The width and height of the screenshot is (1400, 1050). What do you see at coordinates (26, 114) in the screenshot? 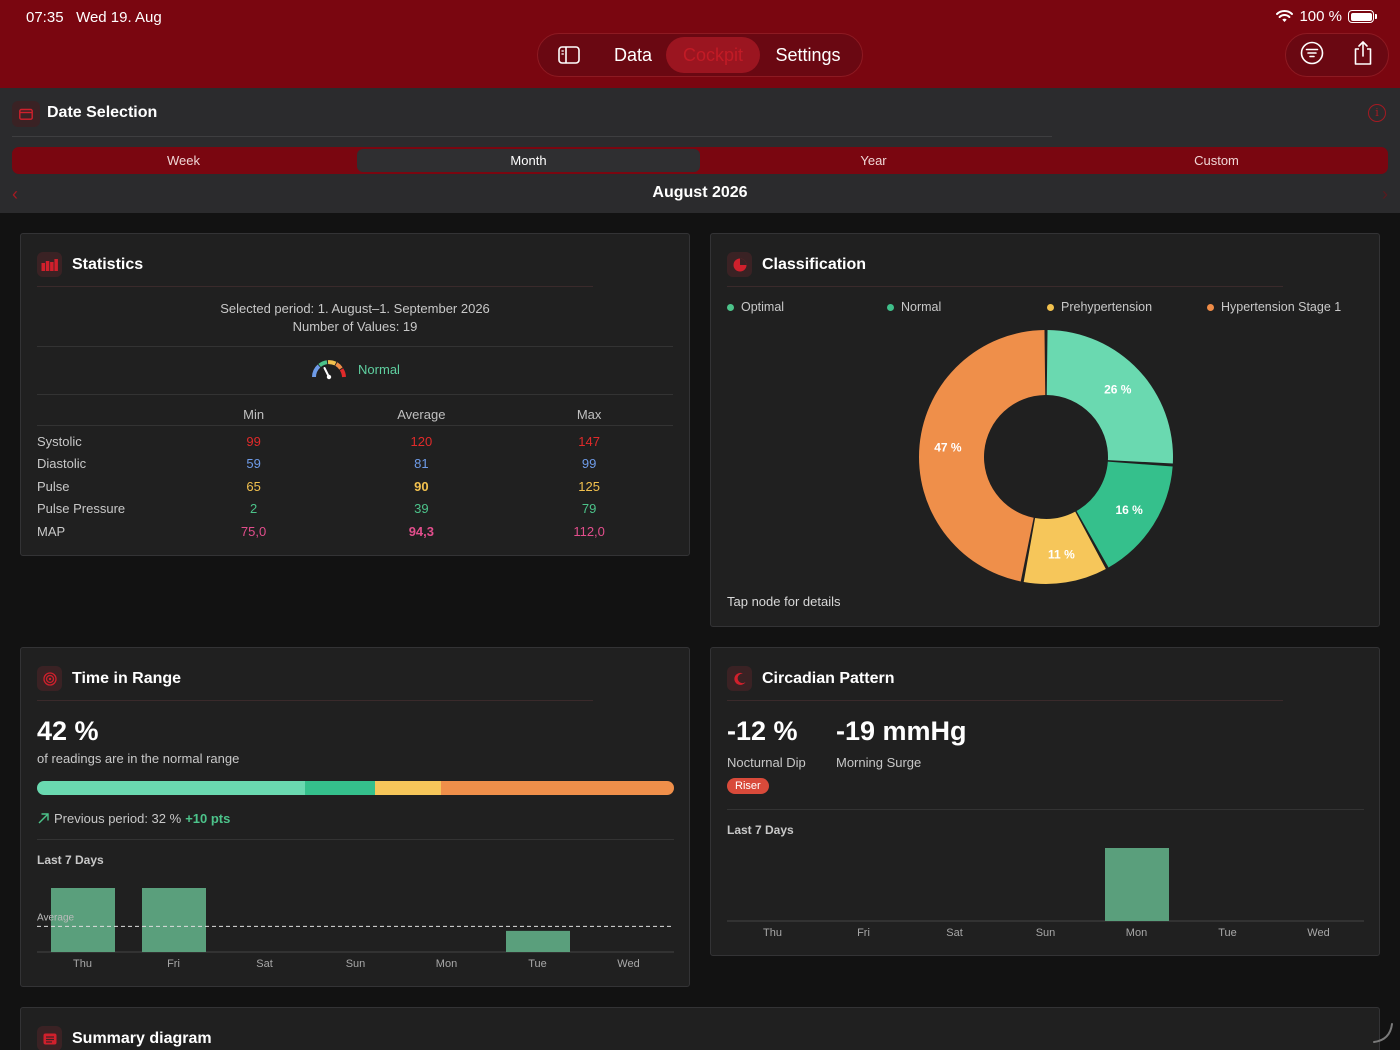
I see `calendar-icon` at bounding box center [26, 114].